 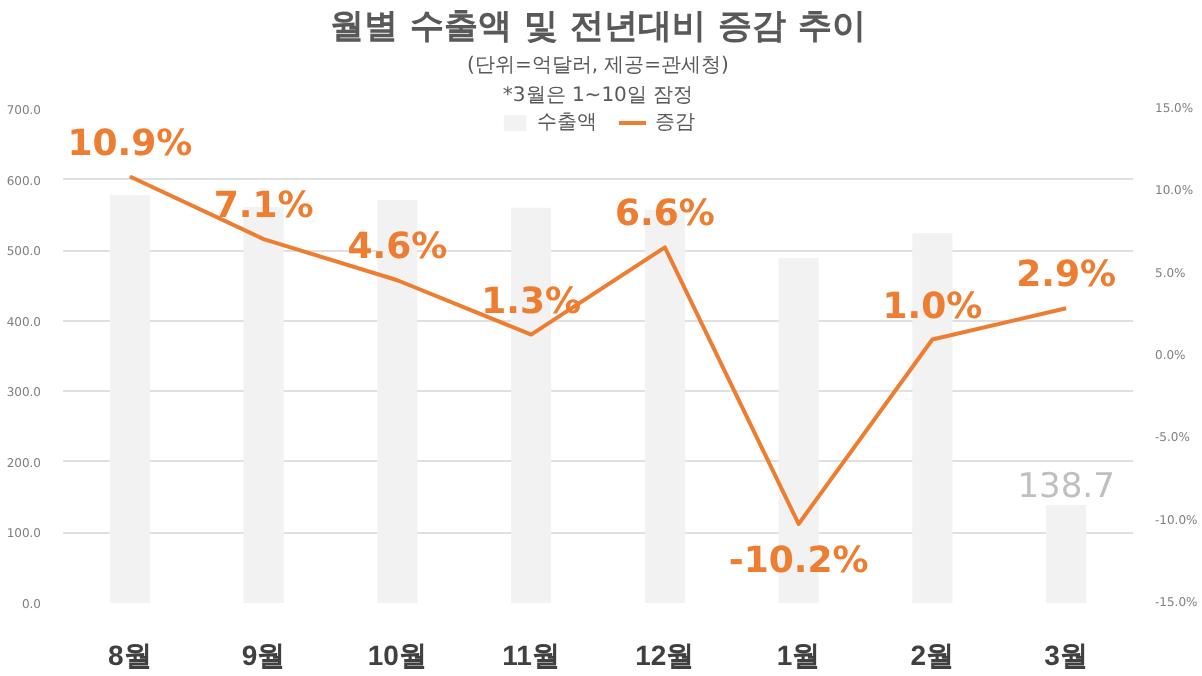 What do you see at coordinates (1066, 655) in the screenshot?
I see `x-tick-label: 3월` at bounding box center [1066, 655].